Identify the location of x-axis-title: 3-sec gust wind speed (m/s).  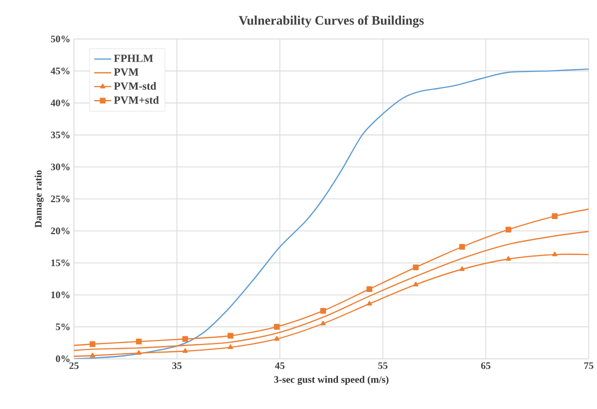
(331, 381).